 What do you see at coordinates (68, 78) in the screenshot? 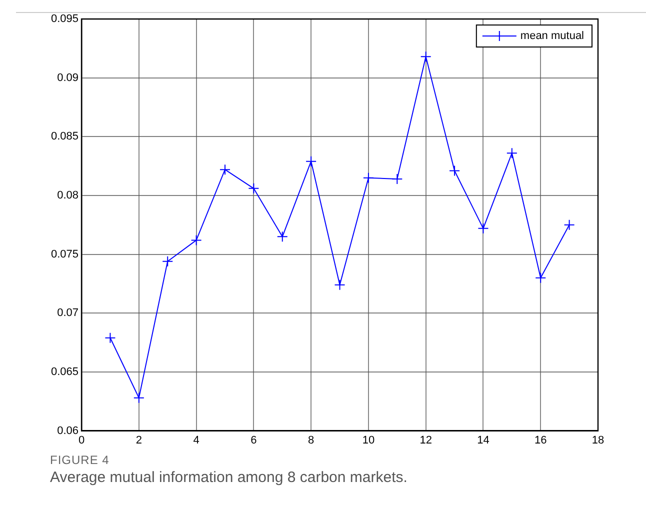
I see `y-tick-label: 0.09` at bounding box center [68, 78].